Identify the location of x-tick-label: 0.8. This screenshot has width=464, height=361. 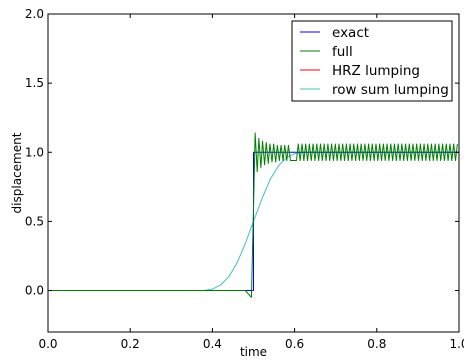
(376, 344).